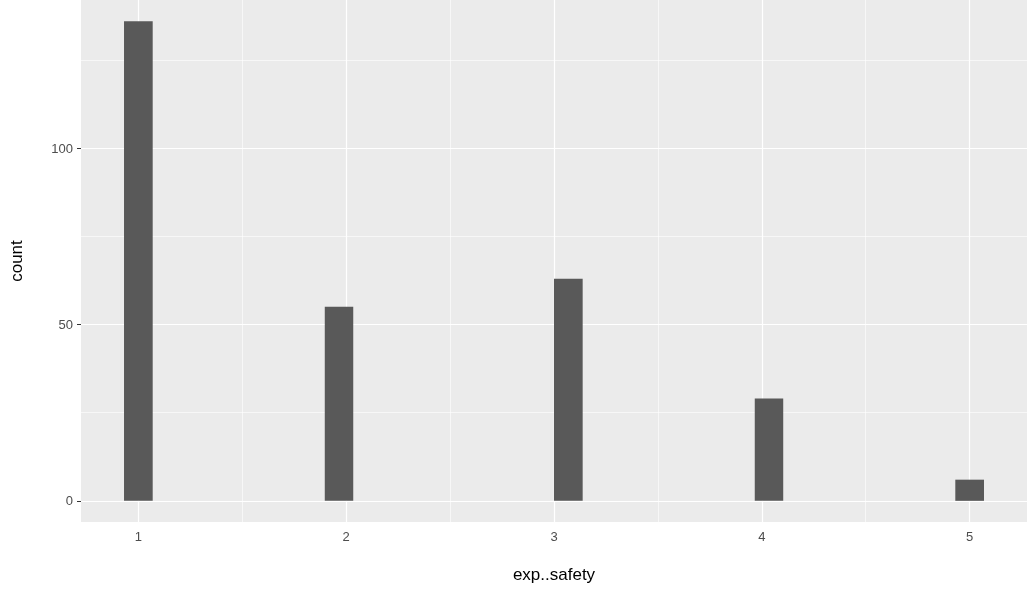  What do you see at coordinates (970, 536) in the screenshot?
I see `x-tick-label: 5` at bounding box center [970, 536].